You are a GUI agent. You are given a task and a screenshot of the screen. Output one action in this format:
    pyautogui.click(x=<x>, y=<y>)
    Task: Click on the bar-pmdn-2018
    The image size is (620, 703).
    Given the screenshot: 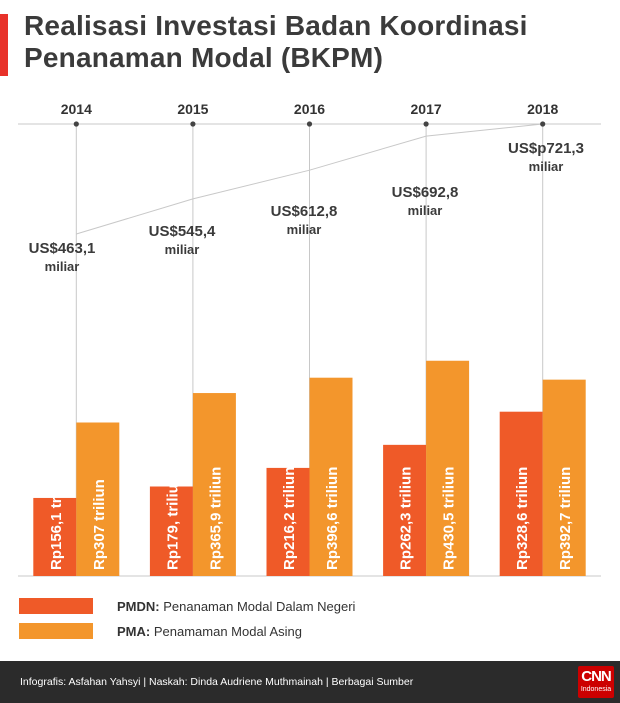 What is the action you would take?
    pyautogui.click(x=521, y=493)
    